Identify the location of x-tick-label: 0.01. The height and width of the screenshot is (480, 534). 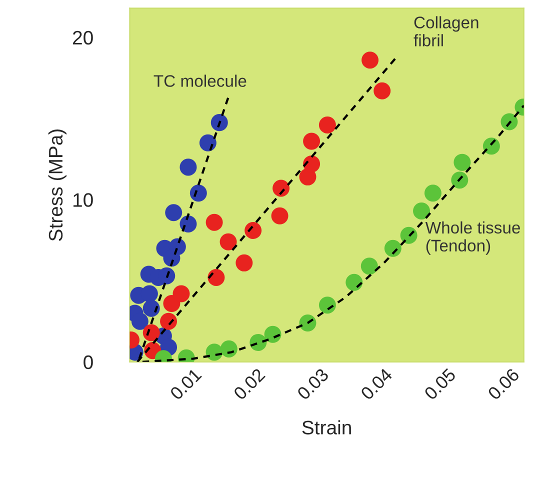
(185, 384).